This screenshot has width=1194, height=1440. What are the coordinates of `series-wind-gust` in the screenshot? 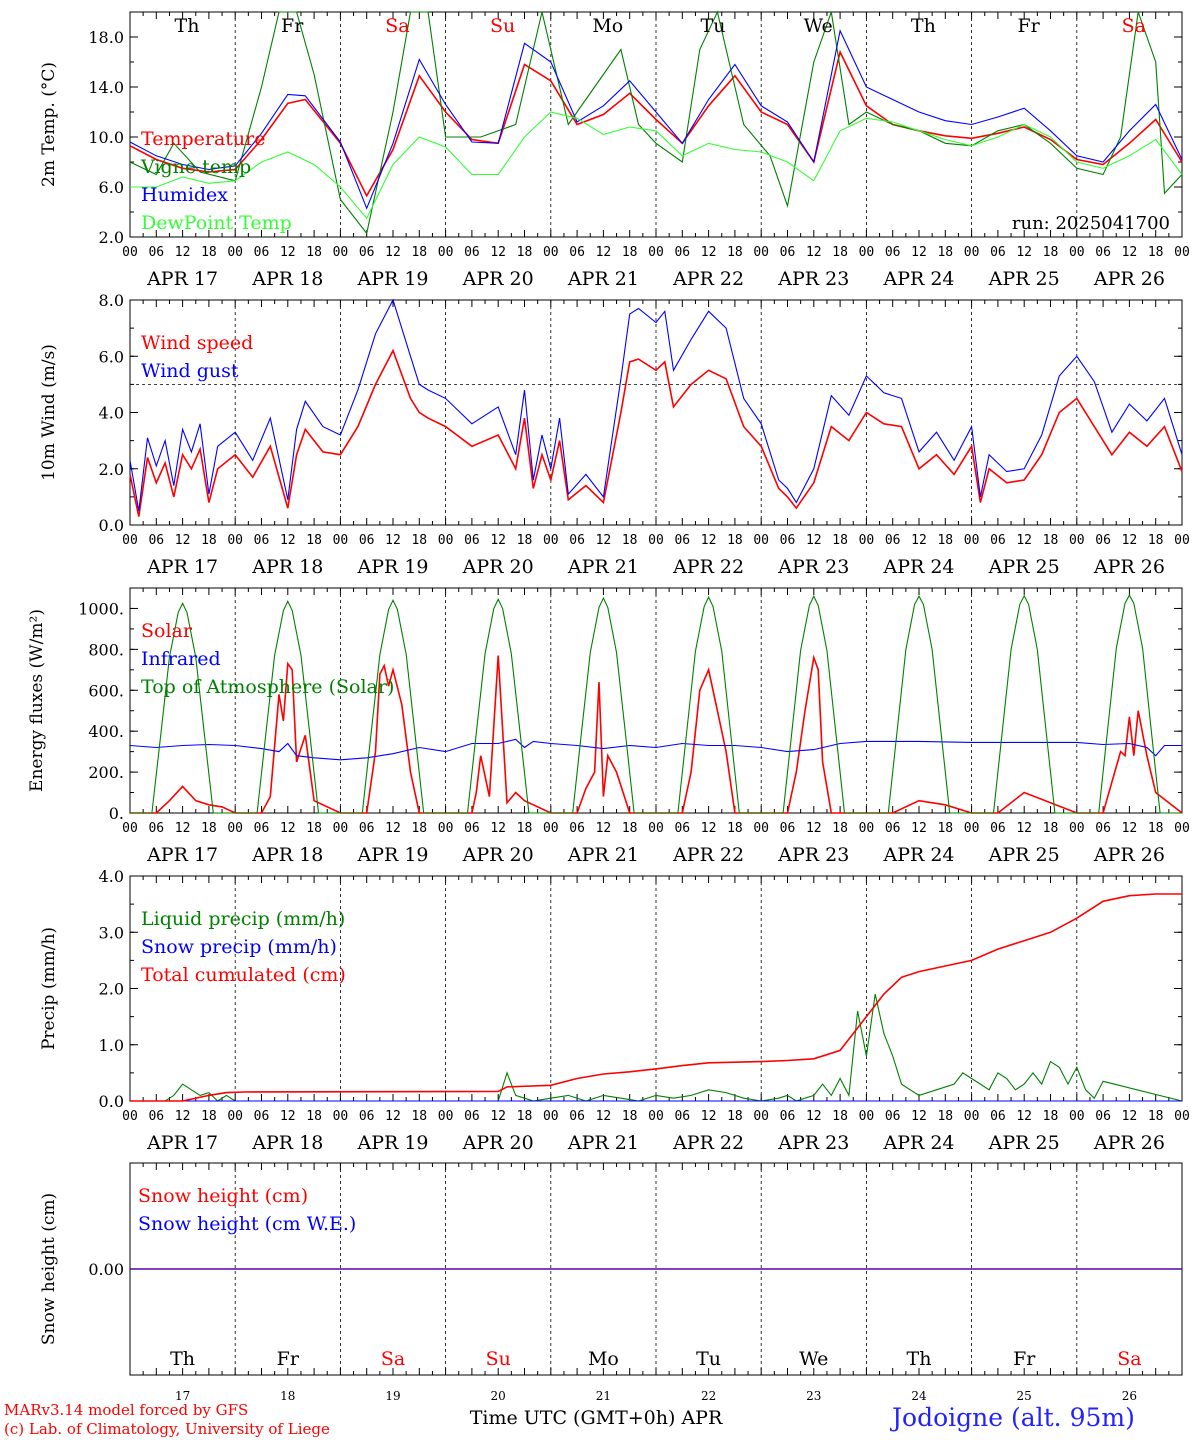 It's located at (656, 404).